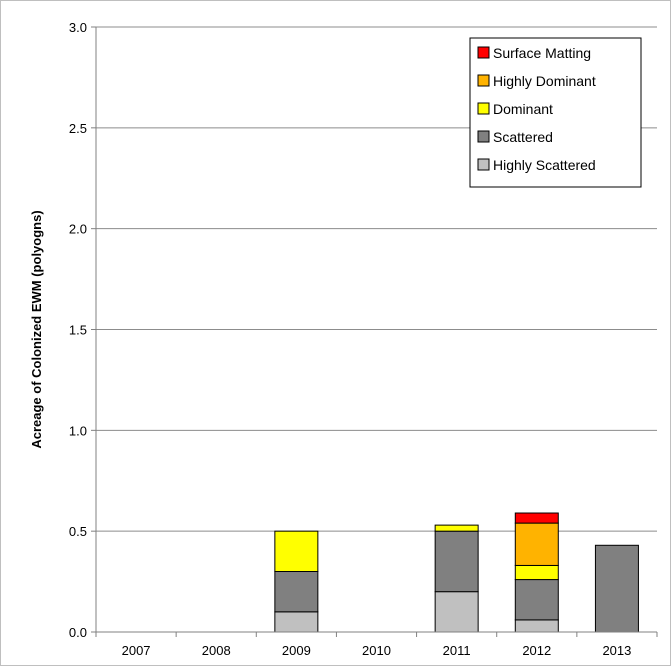 The height and width of the screenshot is (667, 671). I want to click on bars, so click(456, 572).